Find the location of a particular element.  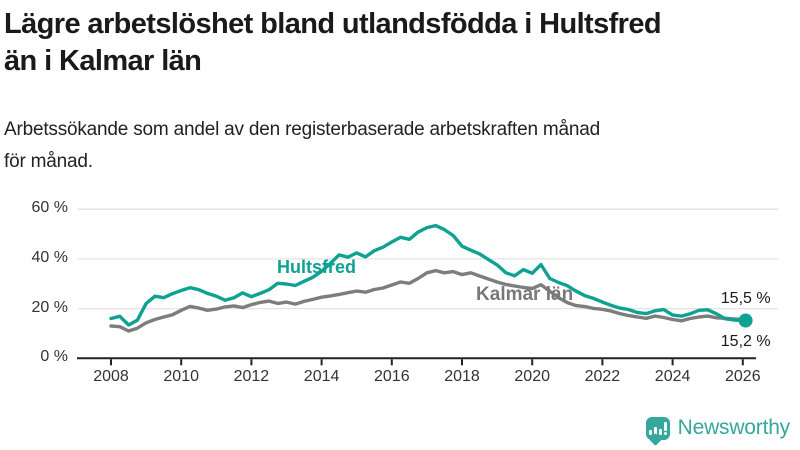

brand-name: Newsworthy is located at coordinates (734, 427).